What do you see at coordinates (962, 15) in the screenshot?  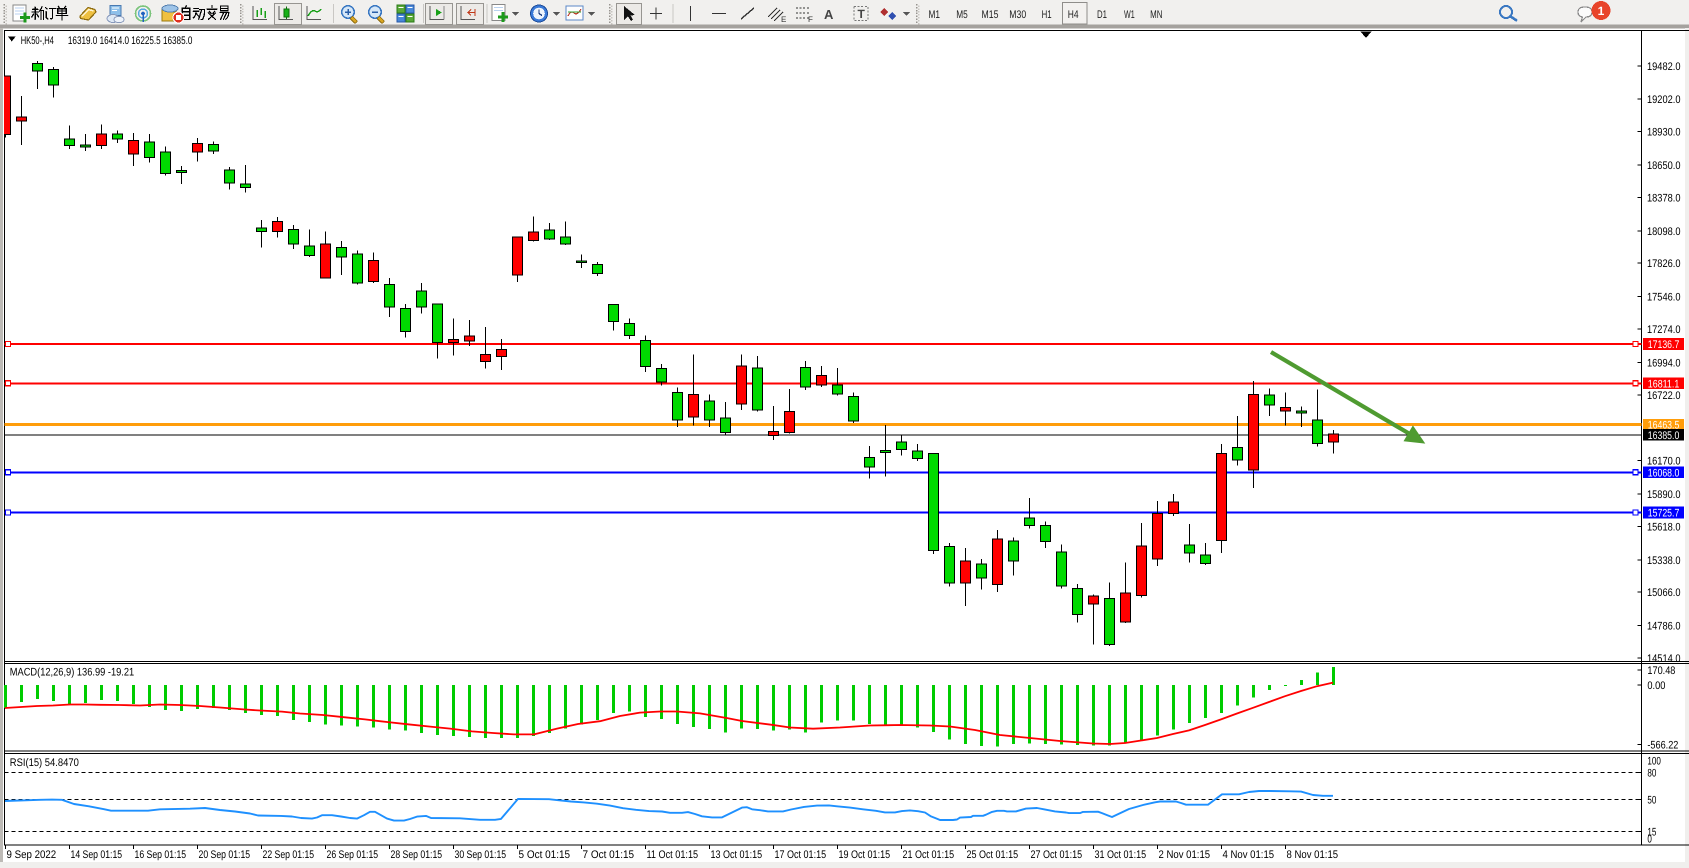 I see `svg-text: M5` at bounding box center [962, 15].